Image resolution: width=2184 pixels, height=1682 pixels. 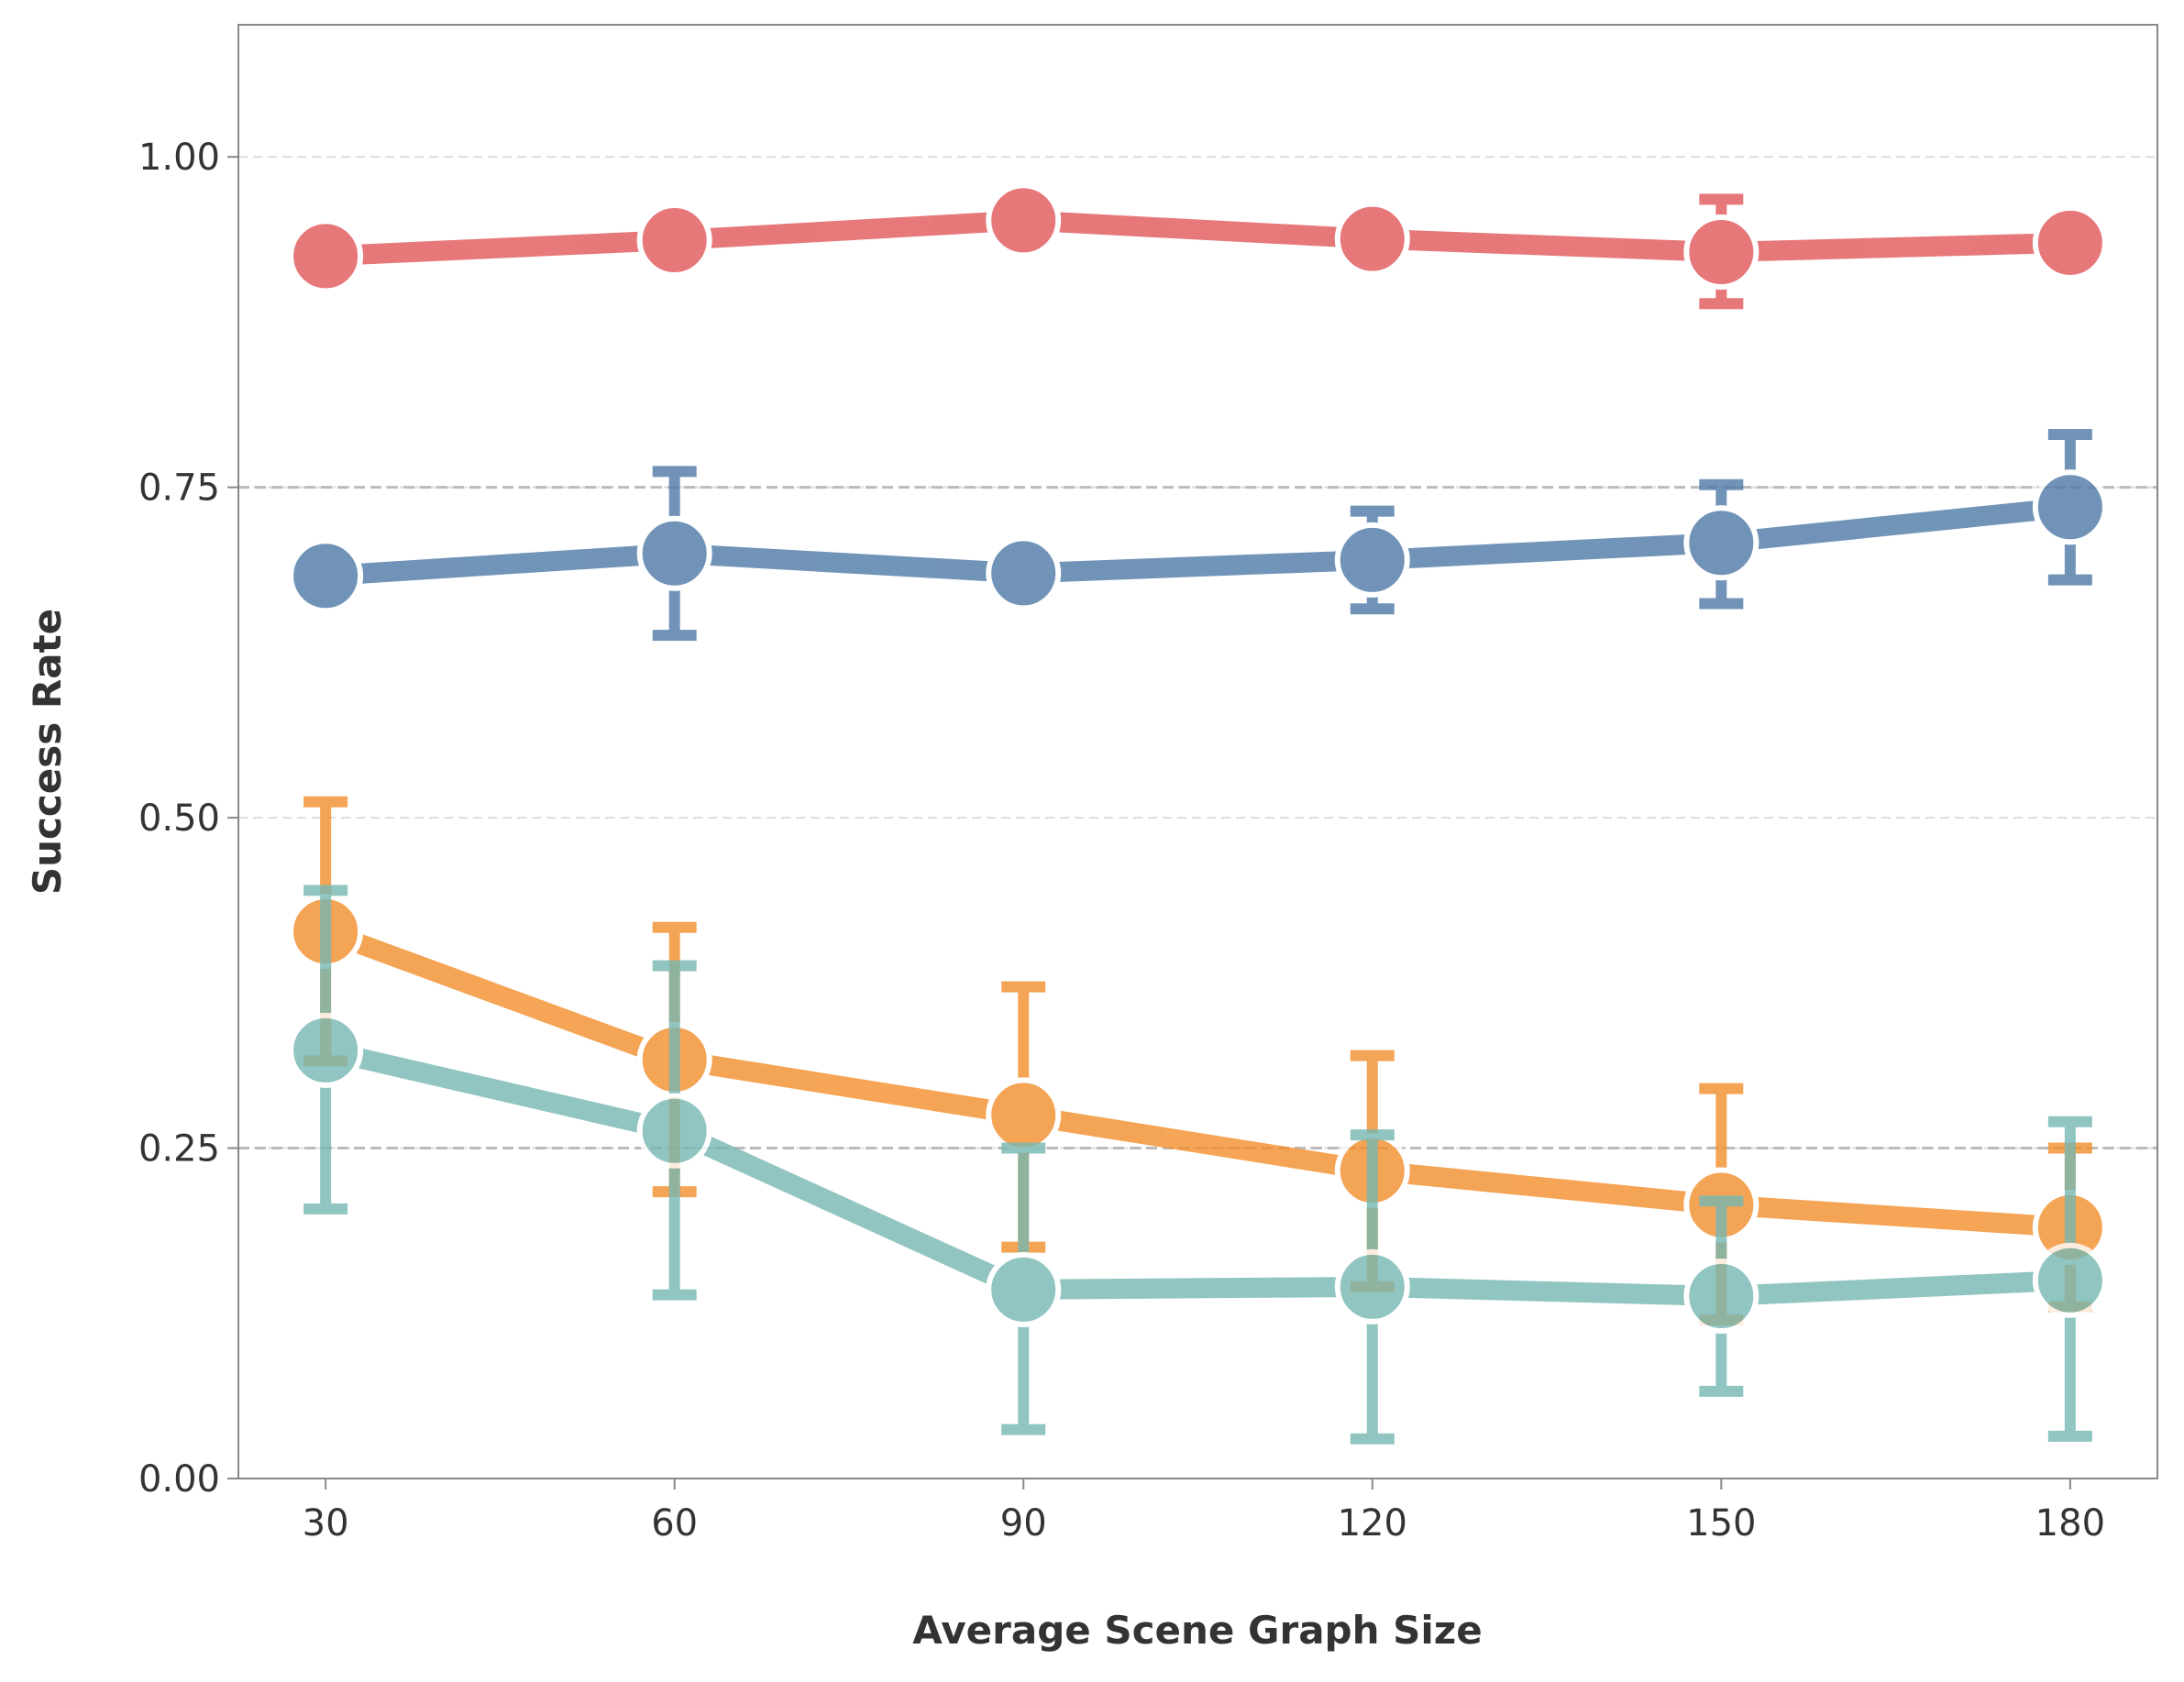 What do you see at coordinates (179, 818) in the screenshot?
I see `y-tick-label: 0.50` at bounding box center [179, 818].